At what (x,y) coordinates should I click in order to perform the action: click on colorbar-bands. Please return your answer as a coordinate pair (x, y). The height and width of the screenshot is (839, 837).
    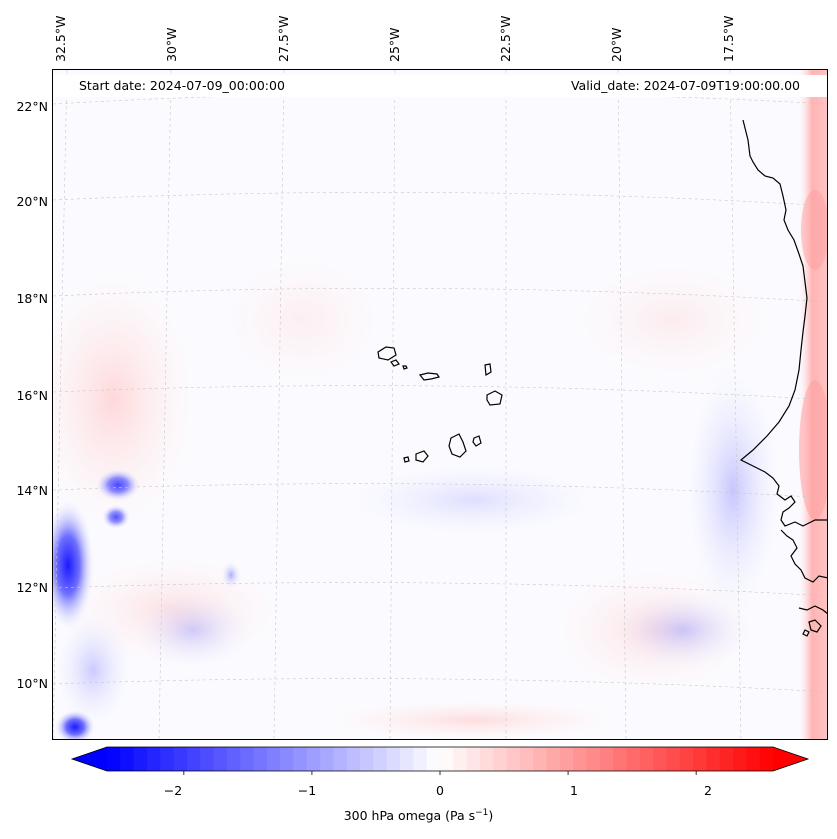
    Looking at the image, I should click on (440, 759).